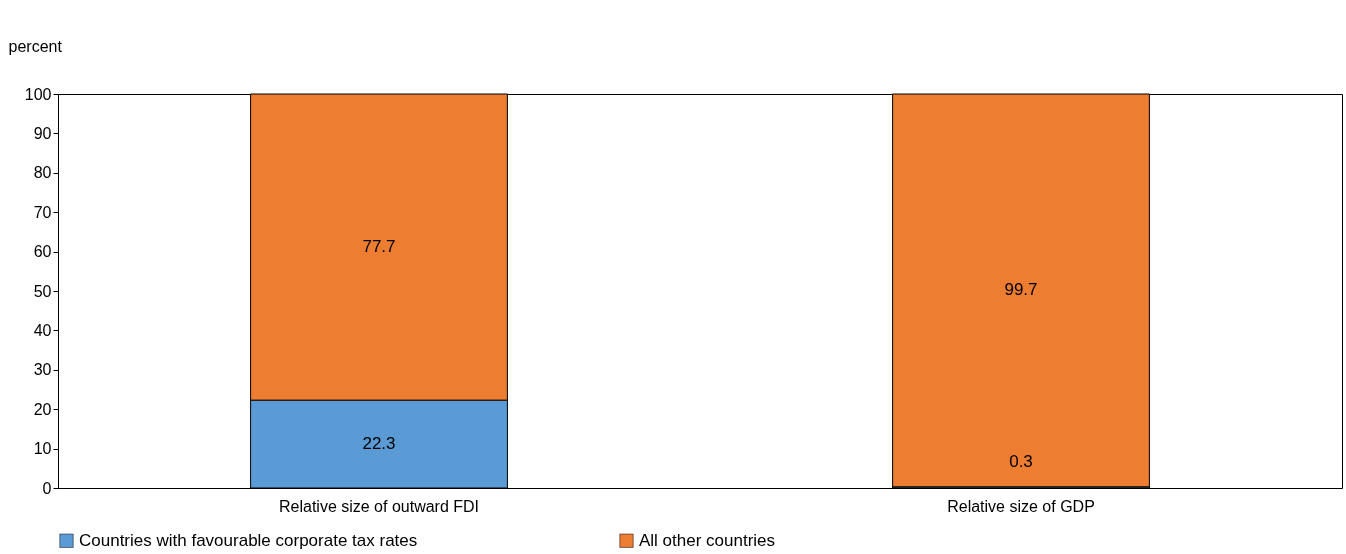 The width and height of the screenshot is (1346, 554). What do you see at coordinates (1021, 506) in the screenshot?
I see `x-tick-label: Relative size of GDP` at bounding box center [1021, 506].